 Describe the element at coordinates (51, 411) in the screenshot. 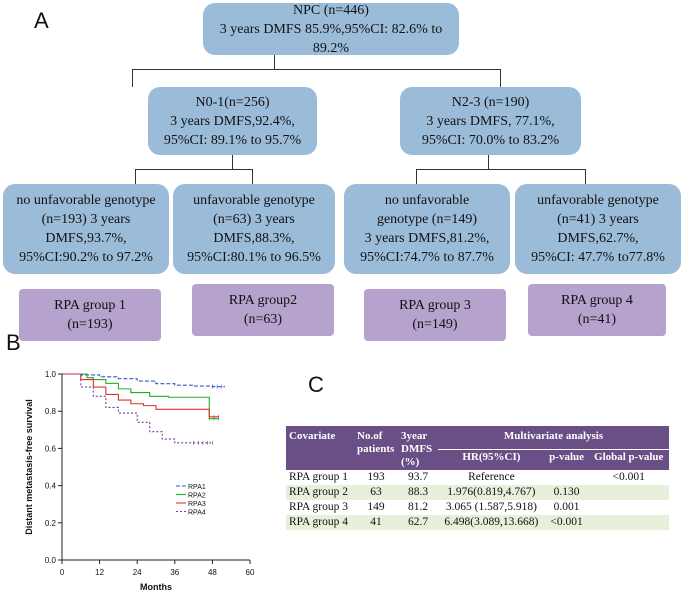

I see `y-tick-label: 0.8` at that location.